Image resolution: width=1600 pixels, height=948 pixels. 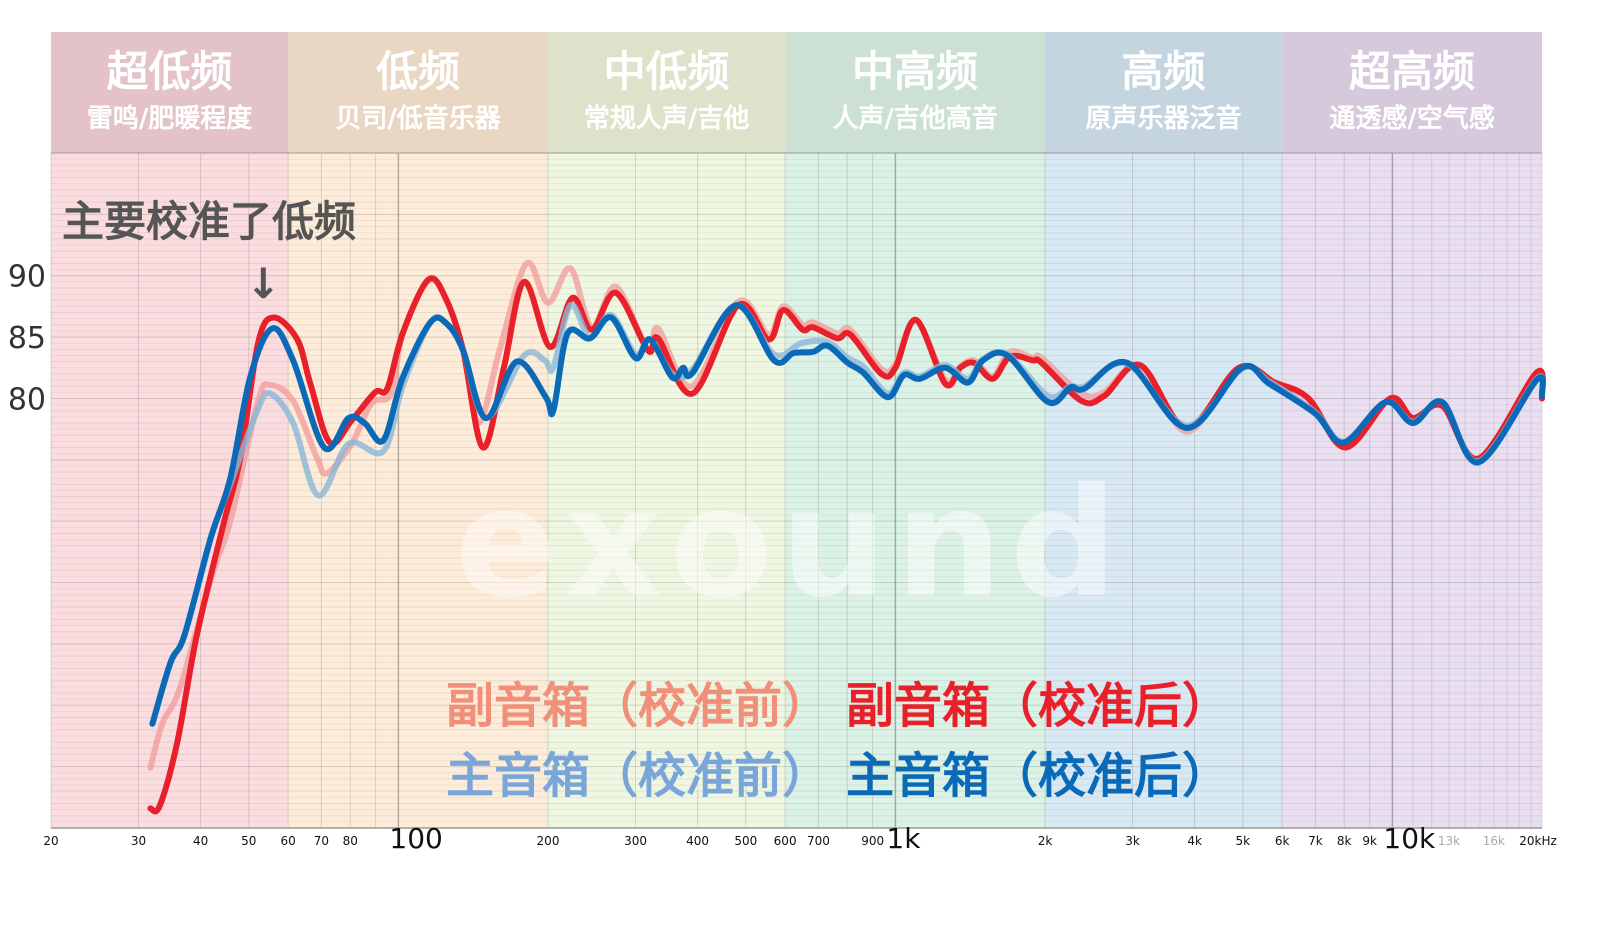 I want to click on band-subtitle: 常规人声/吉他, so click(x=667, y=119).